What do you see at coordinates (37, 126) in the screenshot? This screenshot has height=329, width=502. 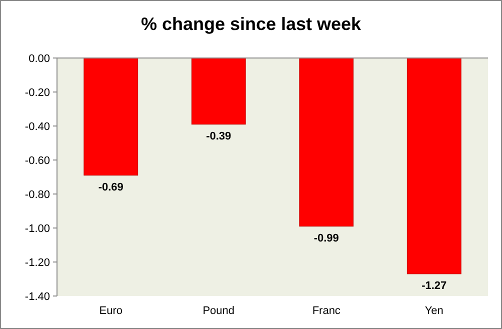 I see `y-tick-label: -0.40` at bounding box center [37, 126].